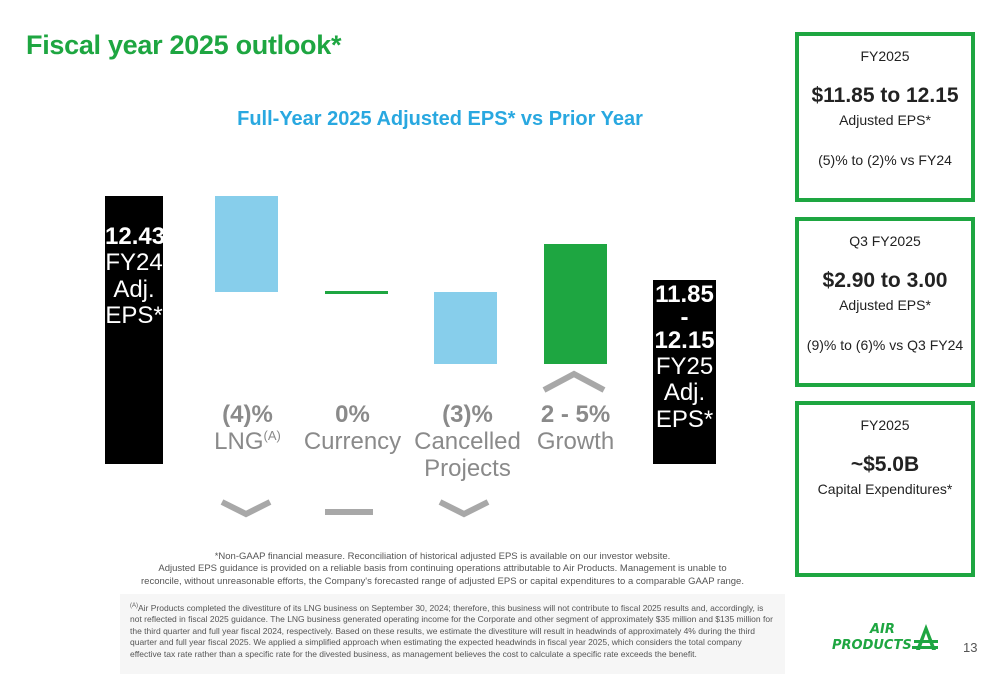  I want to click on cancelled-projects-label: (3)% Cancelled Projects, so click(467, 442).